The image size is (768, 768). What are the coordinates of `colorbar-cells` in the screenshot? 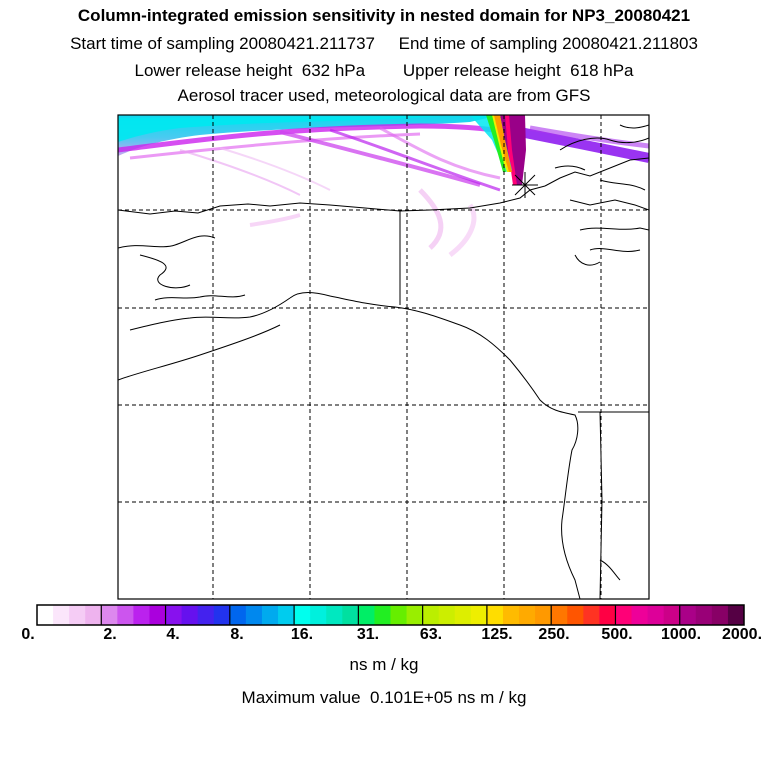 It's located at (391, 615).